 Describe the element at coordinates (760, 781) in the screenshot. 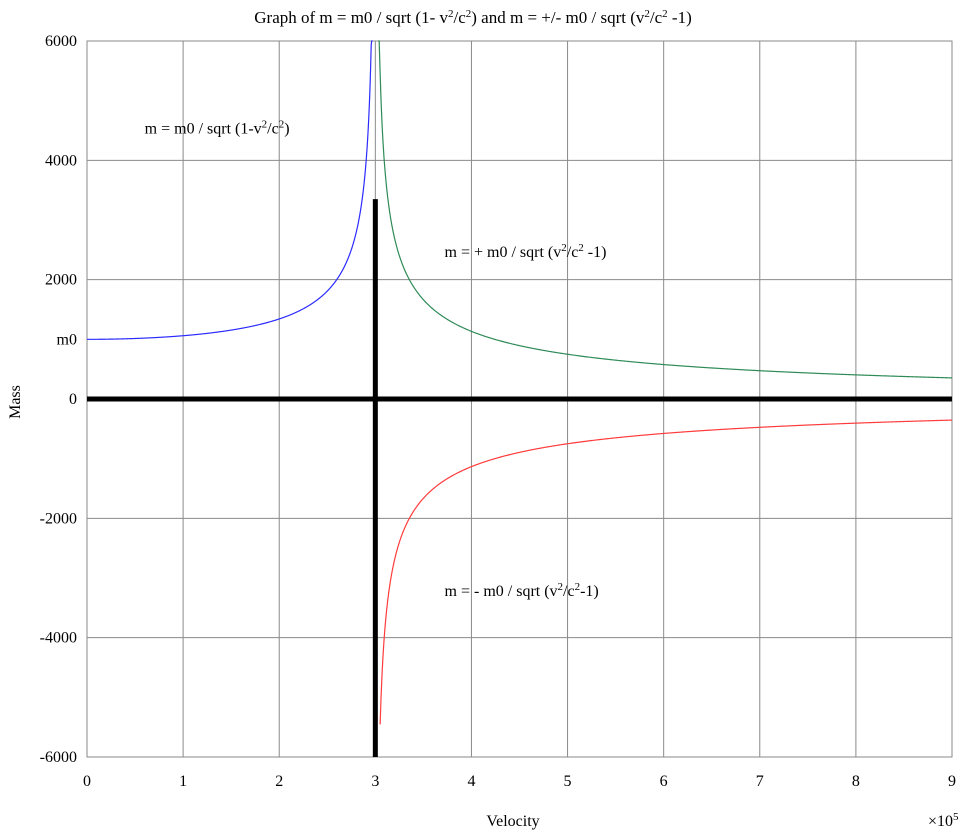

I see `x-tick-label: 7` at that location.